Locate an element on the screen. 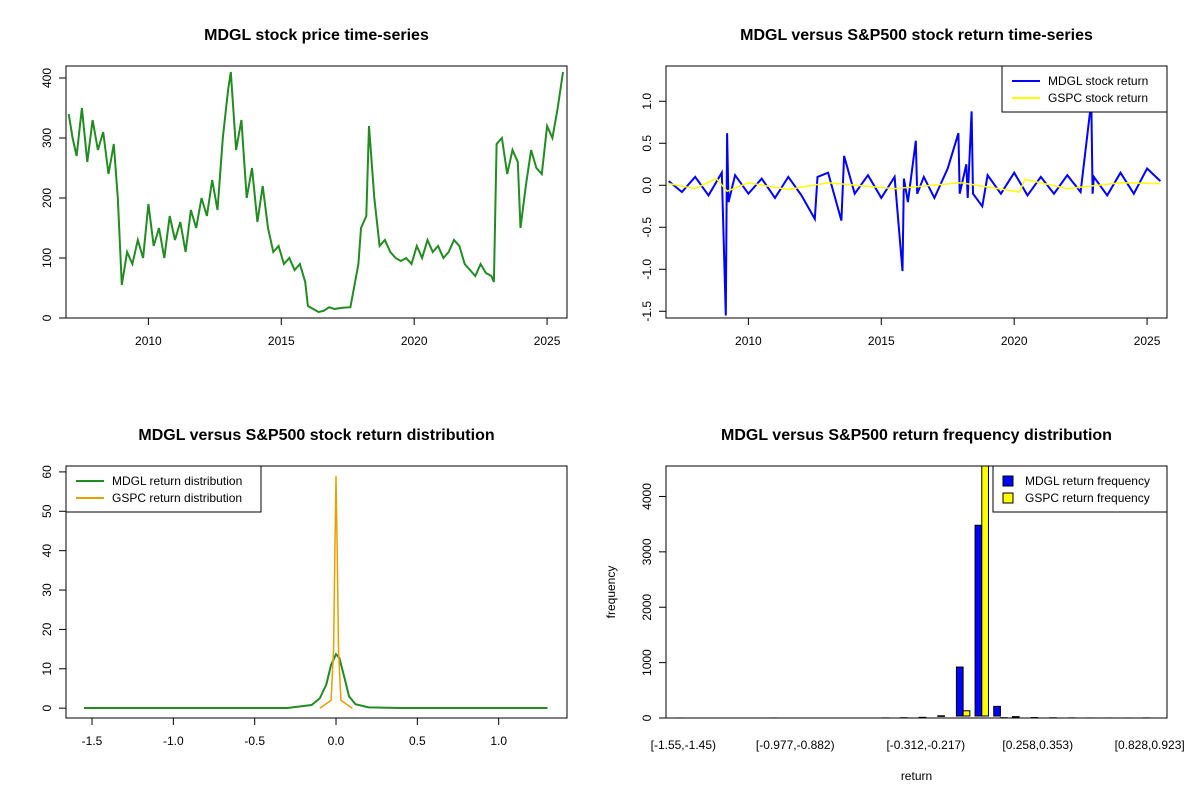 The height and width of the screenshot is (800, 1200). y-axis: -1.5 -1.0 -0.5 0.0 0.5 1.0 is located at coordinates (653, 207).